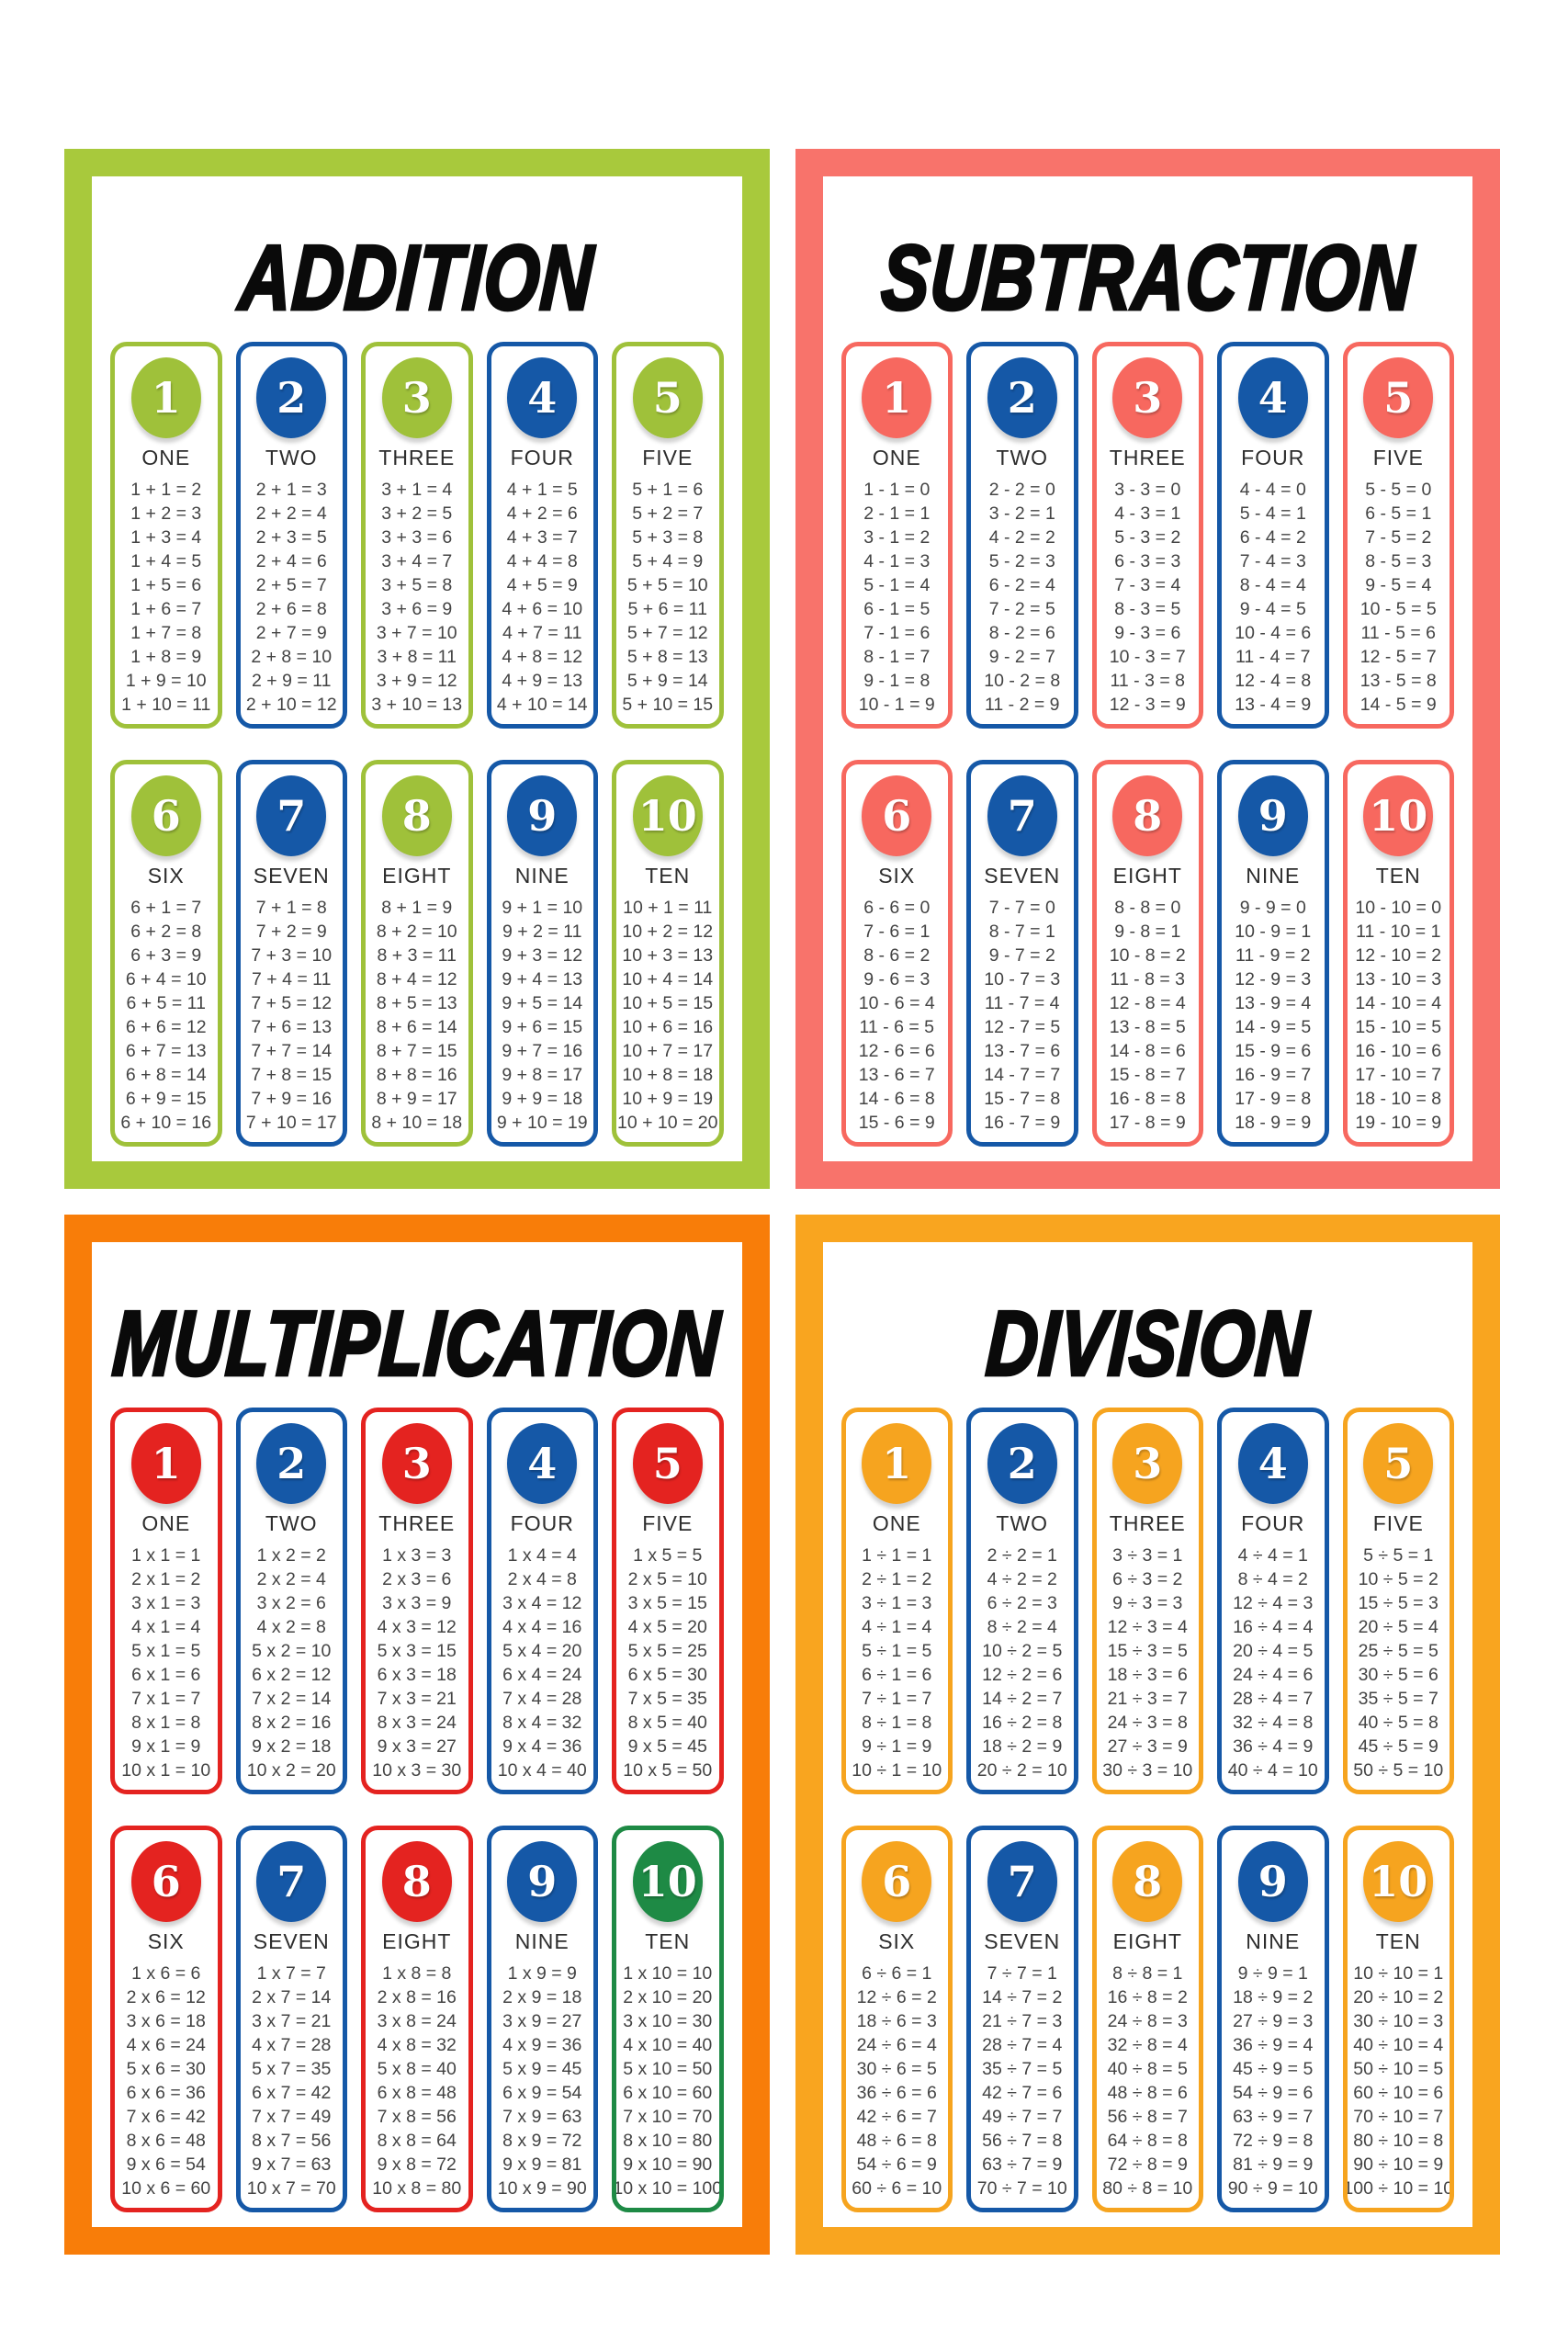 This screenshot has width=1568, height=2352. I want to click on equation-line: 4 ÷ 2 = 2, so click(1022, 1579).